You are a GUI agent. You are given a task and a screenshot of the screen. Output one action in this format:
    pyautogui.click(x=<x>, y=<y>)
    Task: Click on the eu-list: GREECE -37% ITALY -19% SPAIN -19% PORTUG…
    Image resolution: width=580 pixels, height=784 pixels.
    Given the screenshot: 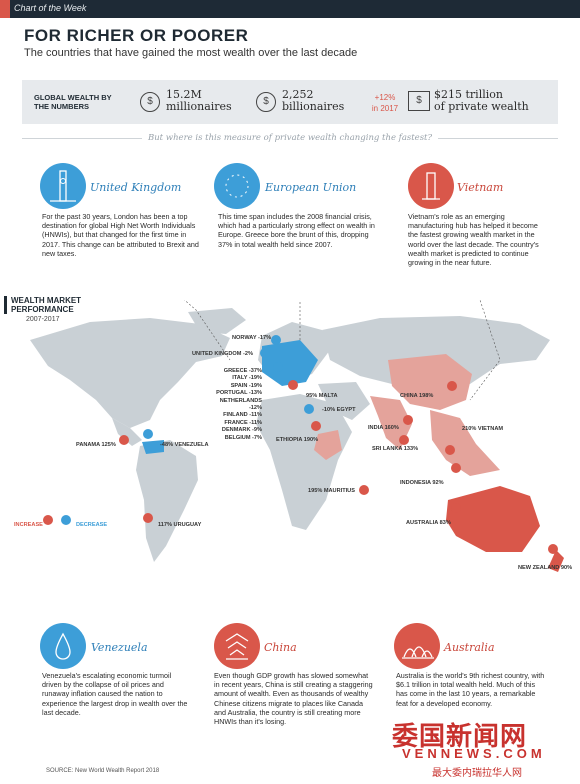 What is the action you would take?
    pyautogui.click(x=234, y=405)
    